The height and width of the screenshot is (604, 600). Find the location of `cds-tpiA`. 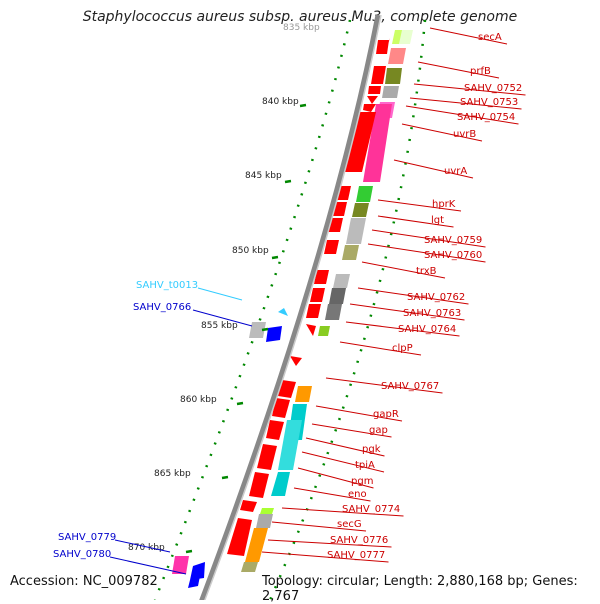

cds-tpiA is located at coordinates (267, 457).